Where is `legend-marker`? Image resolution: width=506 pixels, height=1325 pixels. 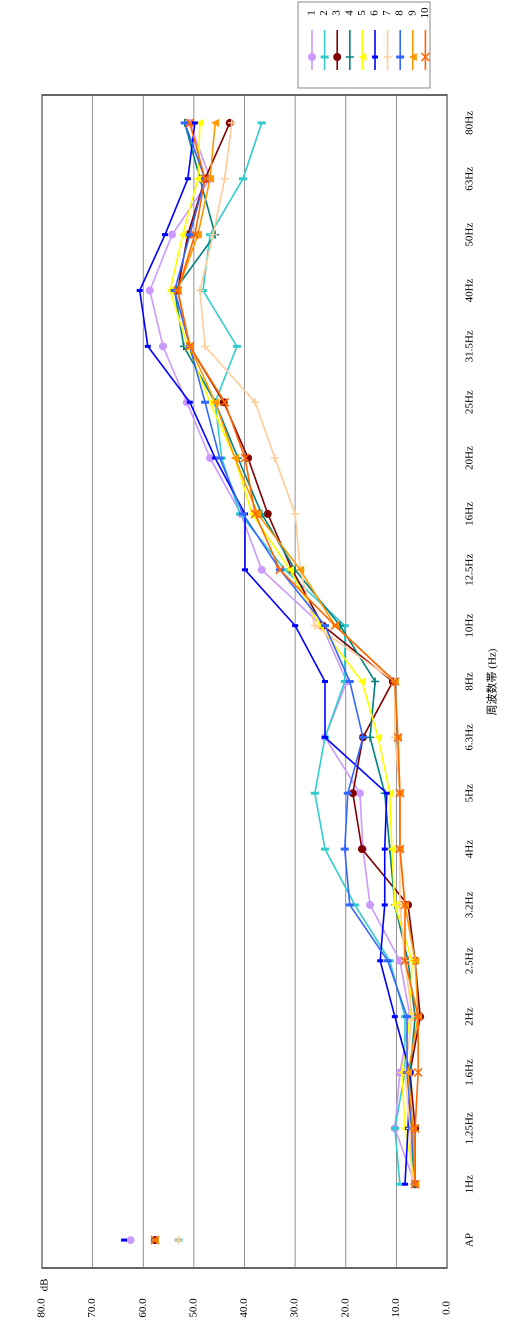
legend-marker is located at coordinates (387, 57).